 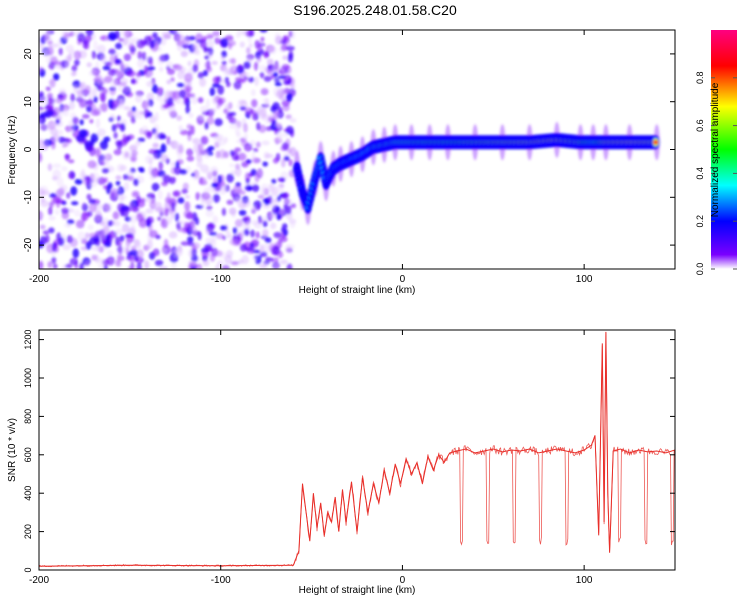 What do you see at coordinates (28, 244) in the screenshot?
I see `y-tick-label: -20` at bounding box center [28, 244].